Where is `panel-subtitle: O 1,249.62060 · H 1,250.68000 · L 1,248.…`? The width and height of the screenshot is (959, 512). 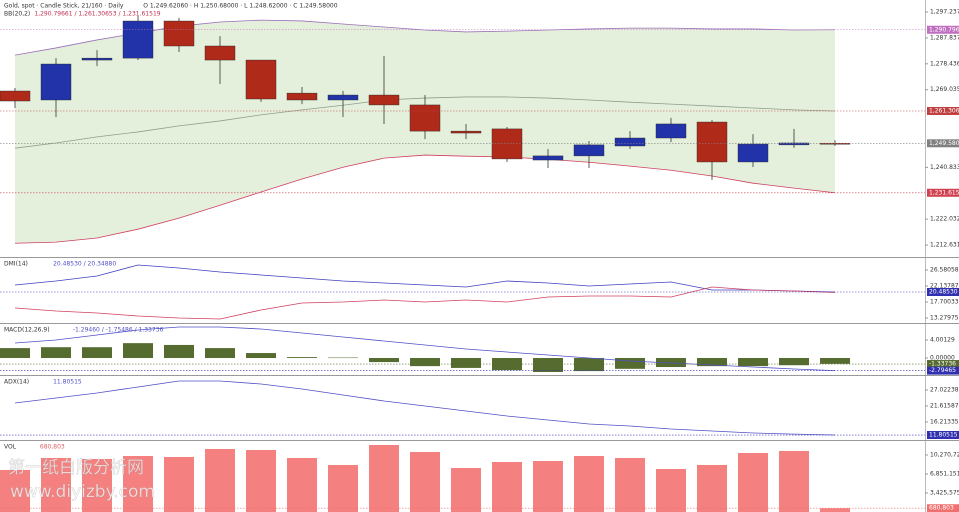
panel-subtitle: O 1,249.62060 · H 1,250.68000 · L 1,248.… is located at coordinates (240, 6).